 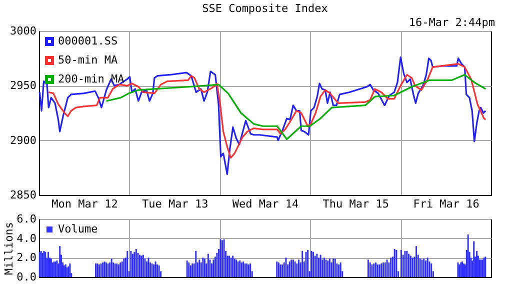 I want to click on x-tick-label: Wed Mar 14, so click(x=265, y=204).